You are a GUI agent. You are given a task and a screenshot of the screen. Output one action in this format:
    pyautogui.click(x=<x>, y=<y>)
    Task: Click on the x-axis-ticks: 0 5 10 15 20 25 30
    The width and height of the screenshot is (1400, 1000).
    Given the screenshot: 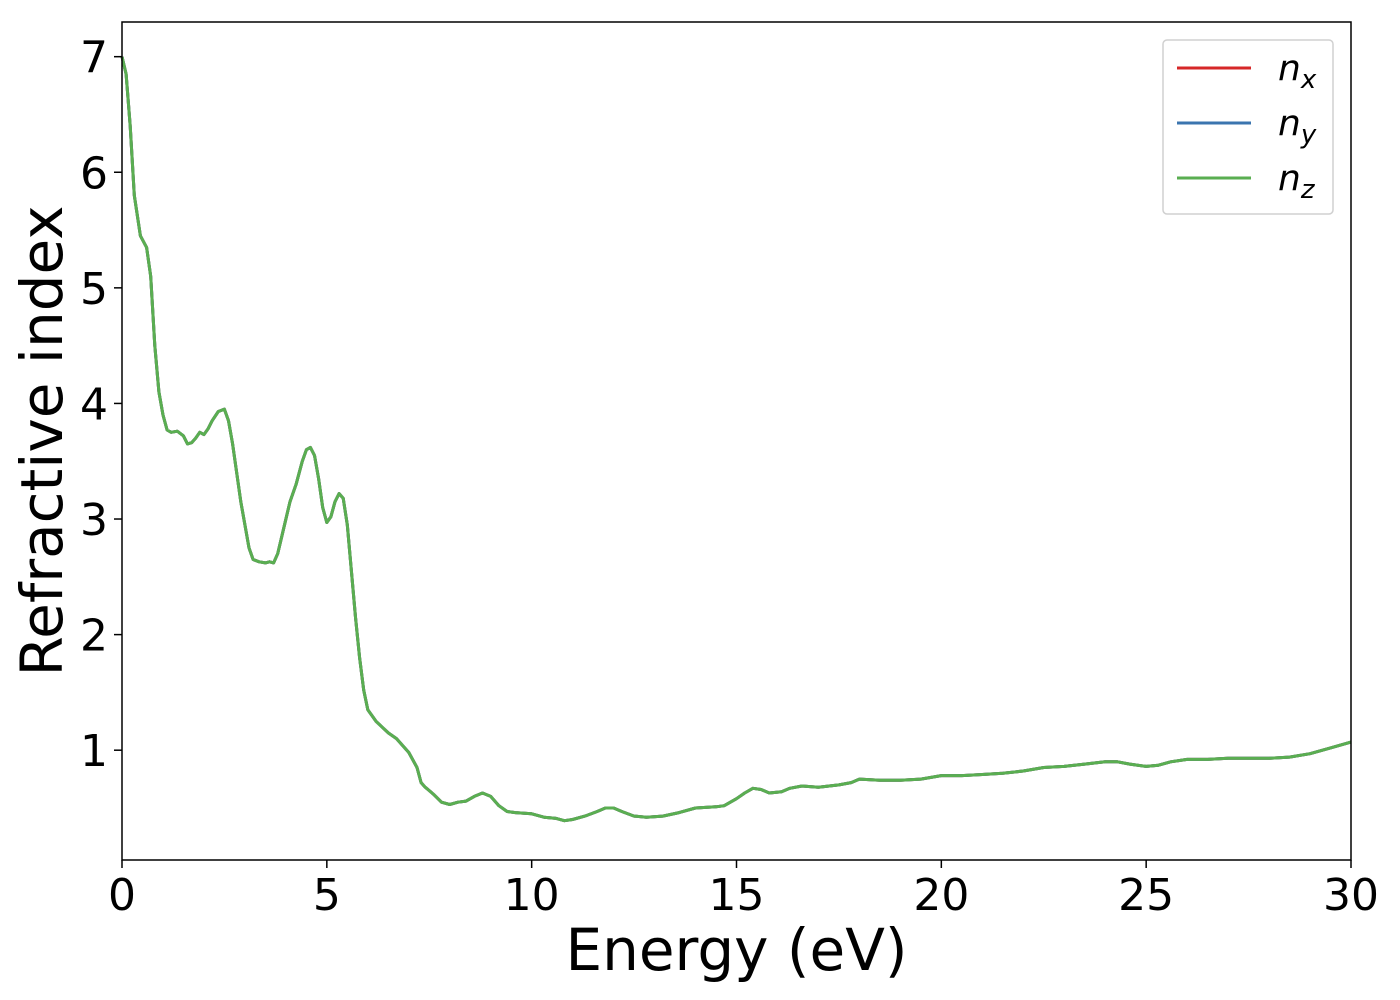 What is the action you would take?
    pyautogui.click(x=743, y=890)
    